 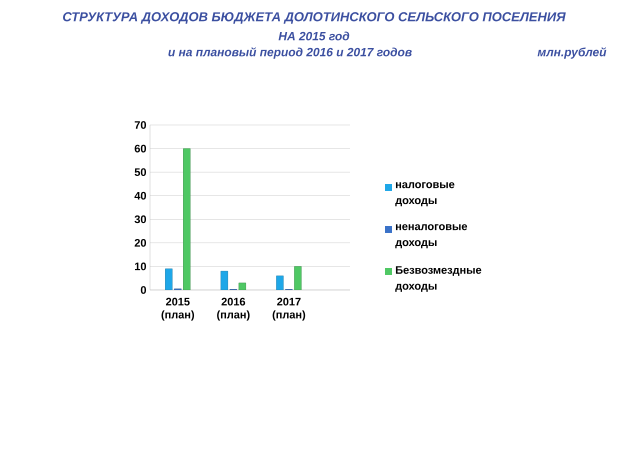 I want to click on legend-label: налоговые доходы, so click(x=424, y=194).